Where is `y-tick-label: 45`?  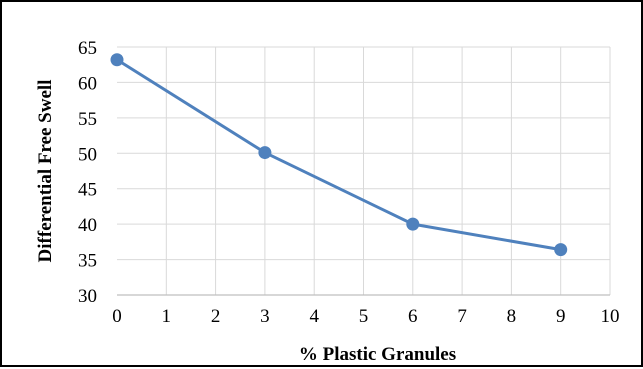 y-tick-label: 45 is located at coordinates (87, 190).